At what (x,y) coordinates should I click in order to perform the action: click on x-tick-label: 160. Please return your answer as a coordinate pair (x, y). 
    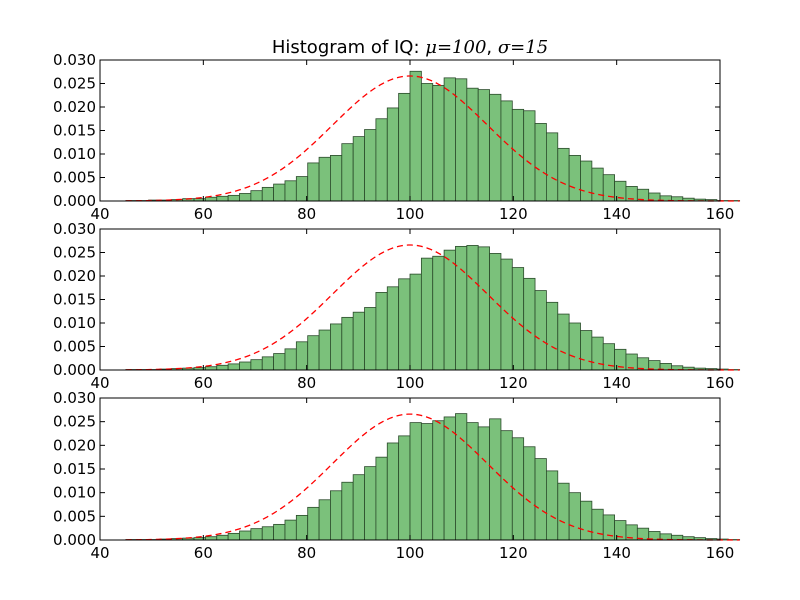
    Looking at the image, I should click on (720, 383).